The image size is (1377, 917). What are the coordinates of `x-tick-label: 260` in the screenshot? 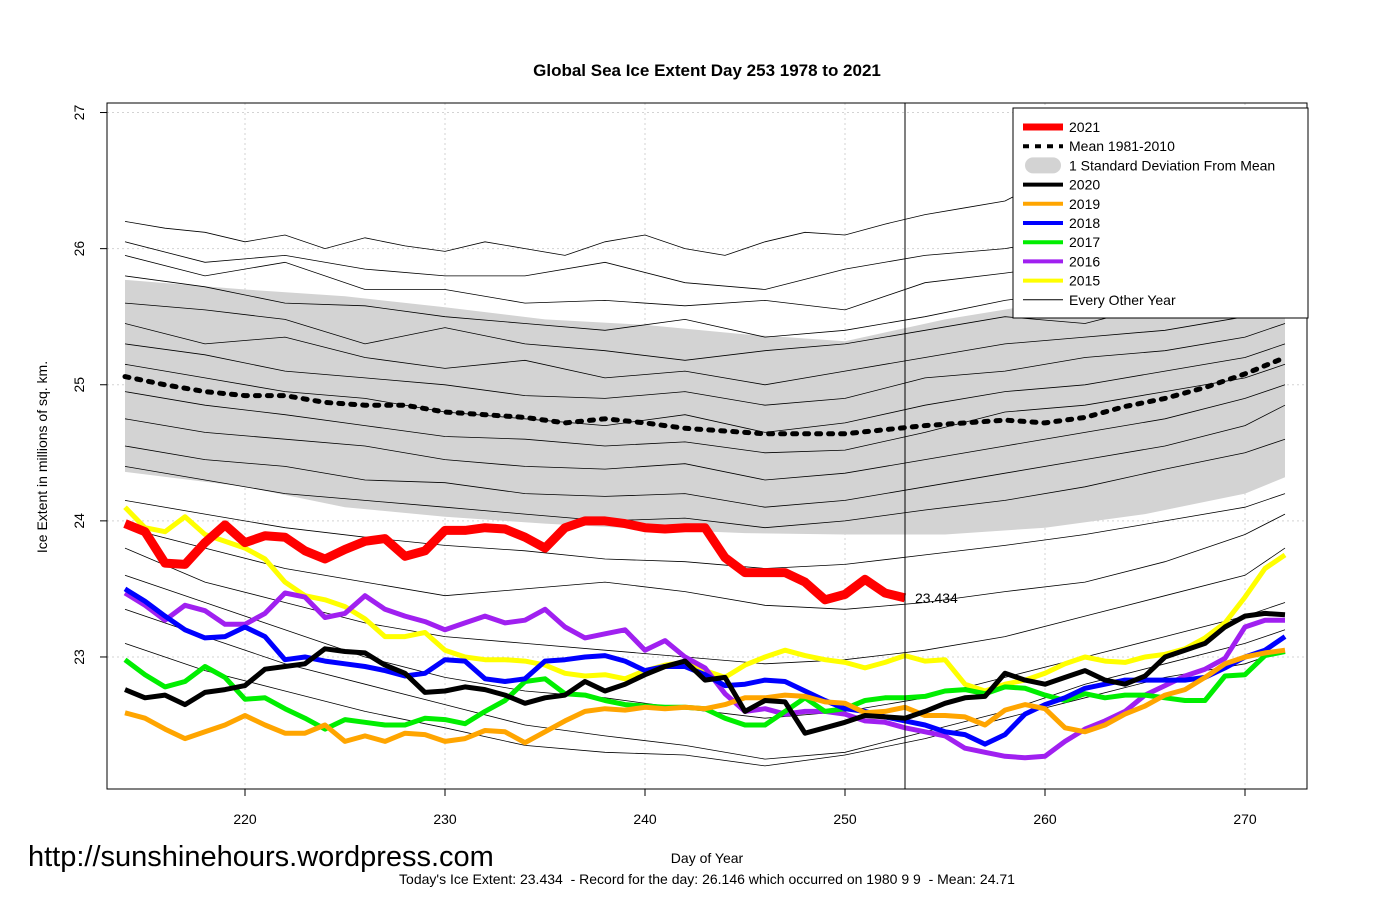 It's located at (1045, 819).